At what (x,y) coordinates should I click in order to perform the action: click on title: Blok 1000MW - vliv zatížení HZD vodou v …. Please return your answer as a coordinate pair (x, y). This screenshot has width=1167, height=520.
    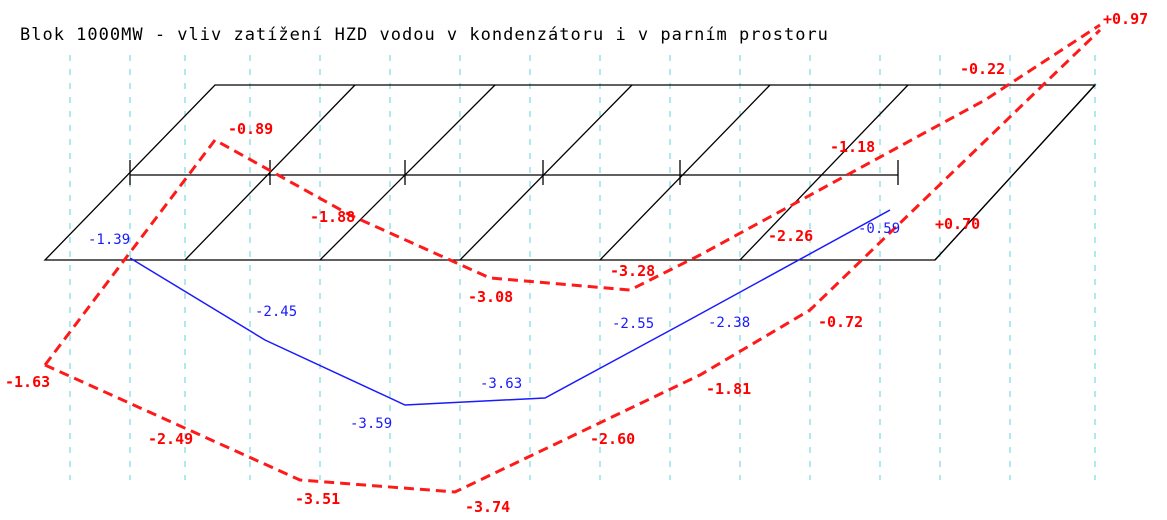
    Looking at the image, I should click on (424, 35).